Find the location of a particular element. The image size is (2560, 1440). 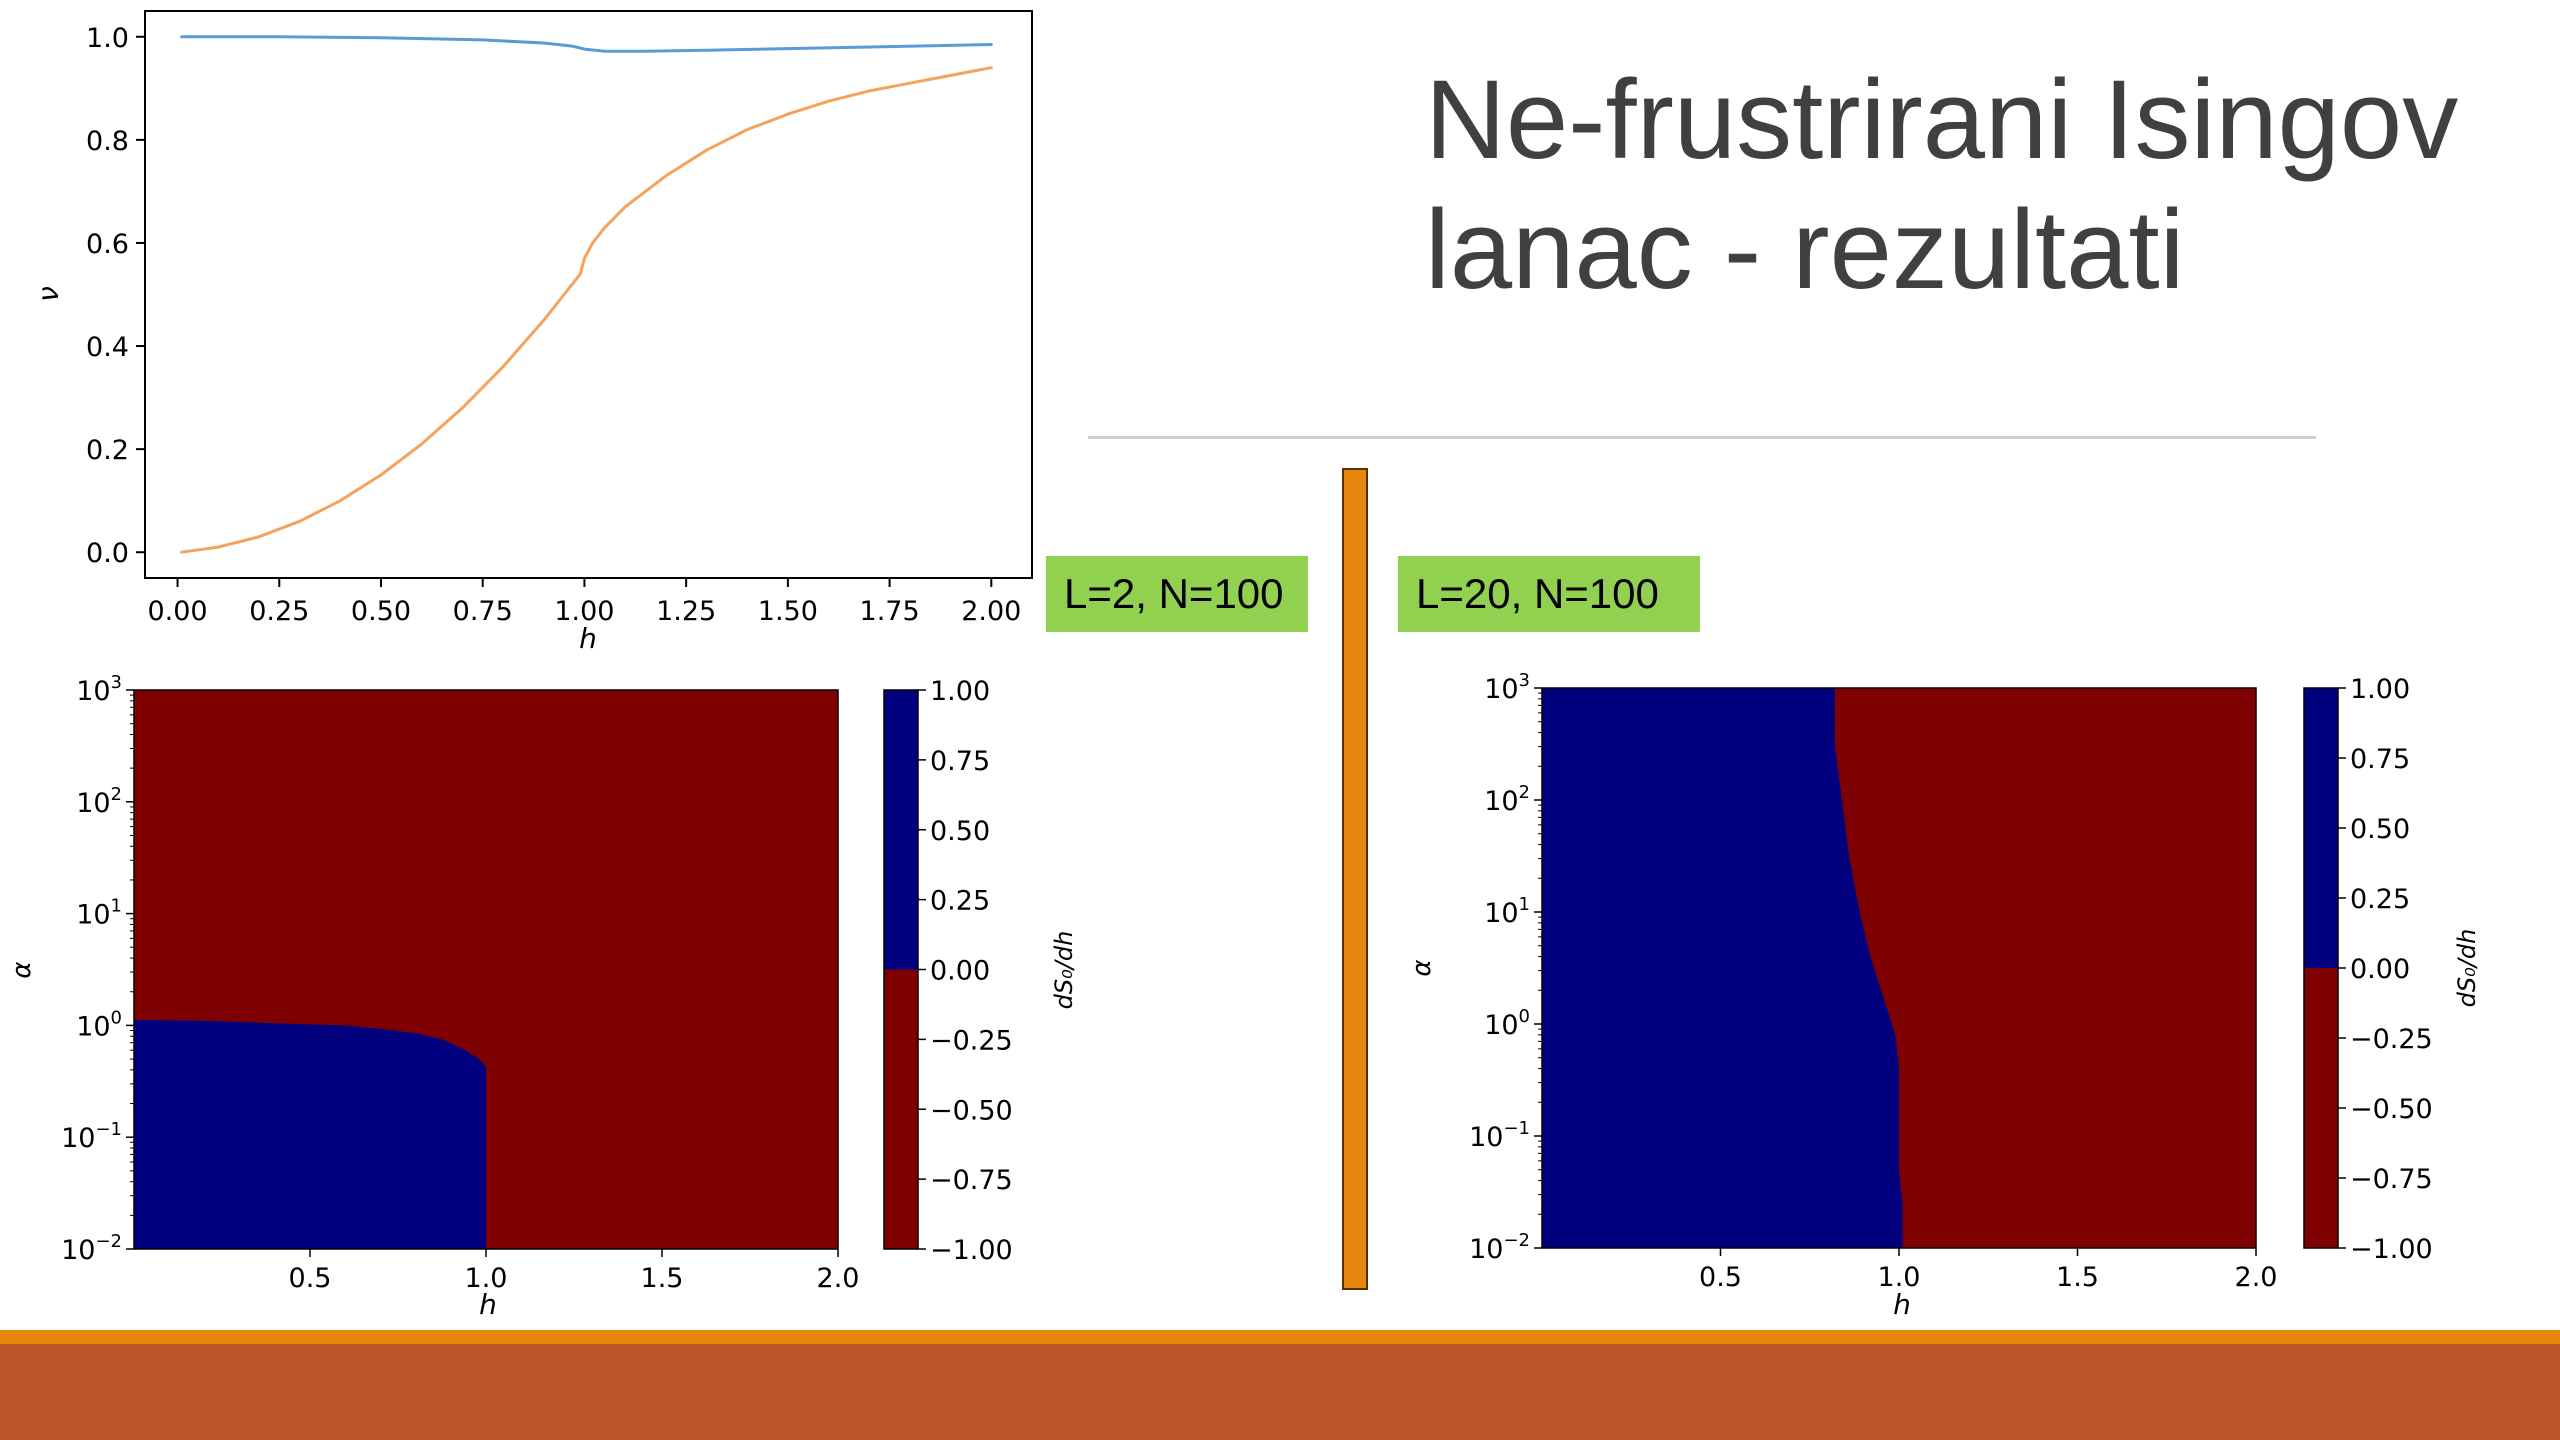

heatmap-l2-colorbar-tick-label: 0.50 is located at coordinates (960, 831).